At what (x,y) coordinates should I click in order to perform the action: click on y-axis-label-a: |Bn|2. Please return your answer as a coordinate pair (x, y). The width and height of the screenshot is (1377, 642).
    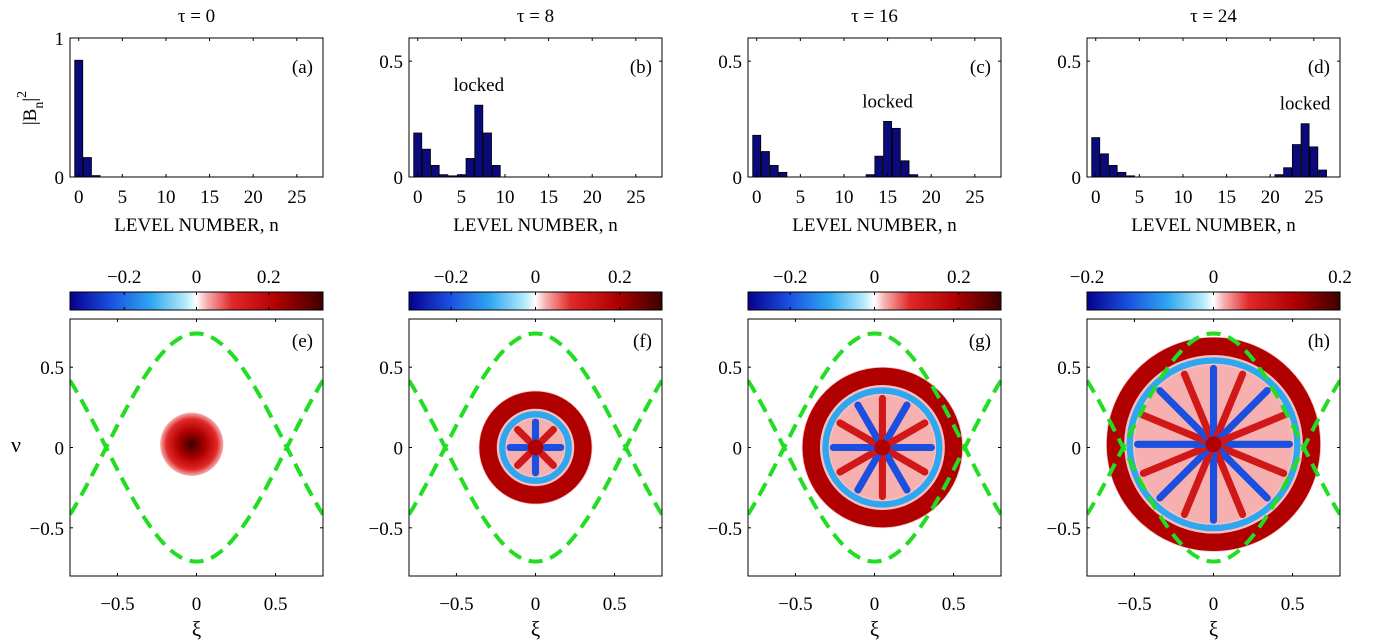
    Looking at the image, I should click on (31, 108).